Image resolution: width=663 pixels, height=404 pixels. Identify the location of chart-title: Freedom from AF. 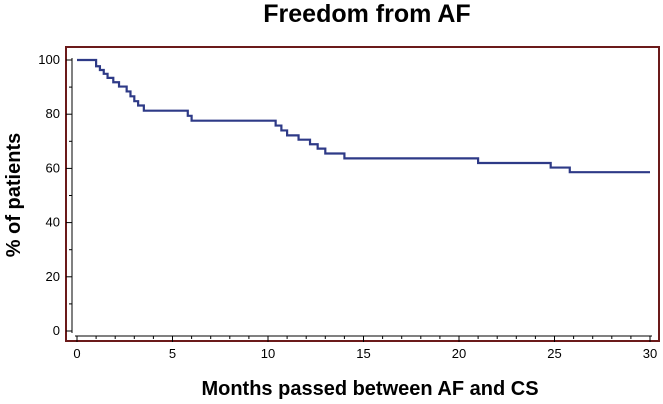
(366, 14).